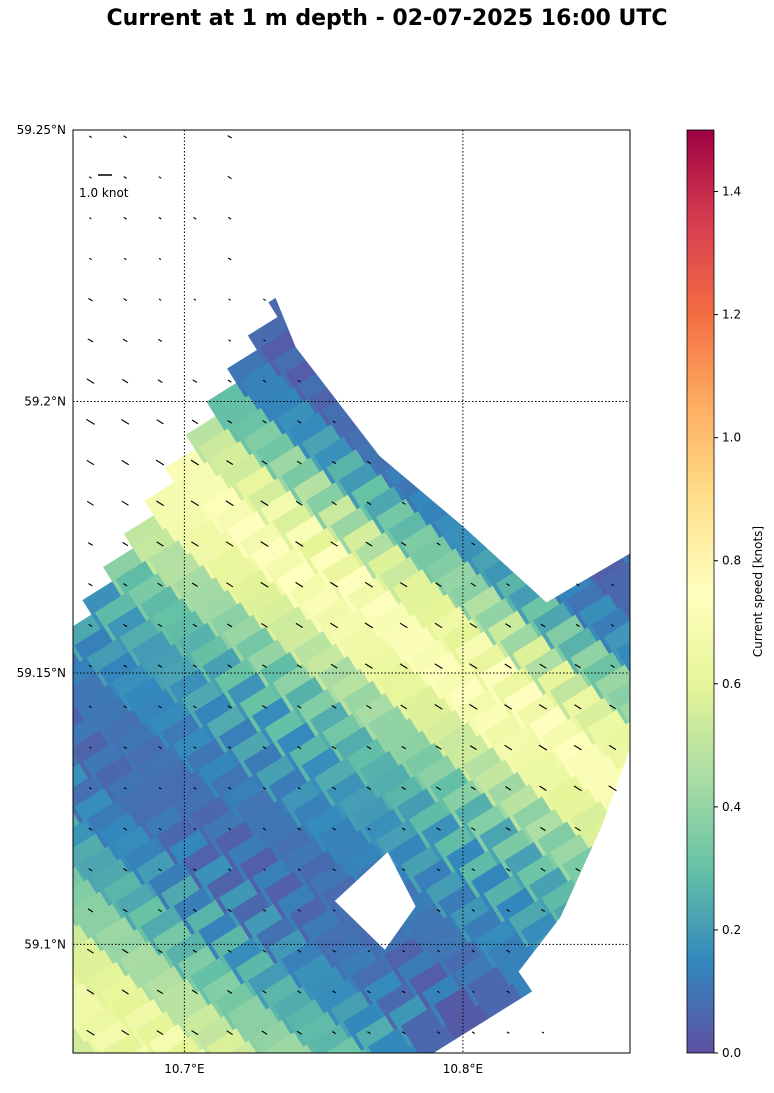 The width and height of the screenshot is (774, 1093). I want to click on y-tick-label: 59.2°N, so click(45, 401).